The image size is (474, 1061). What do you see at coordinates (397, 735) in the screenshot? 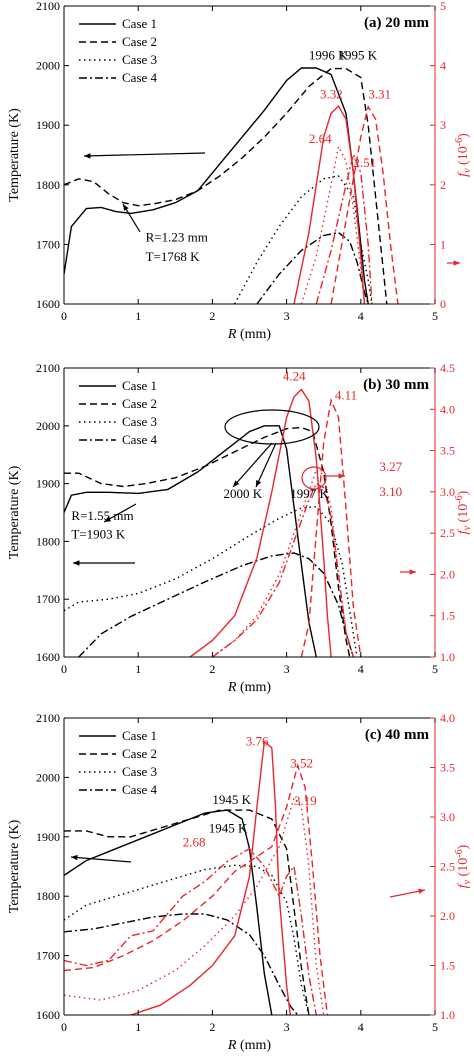
I see `panel-title: (c) 40 mm` at bounding box center [397, 735].